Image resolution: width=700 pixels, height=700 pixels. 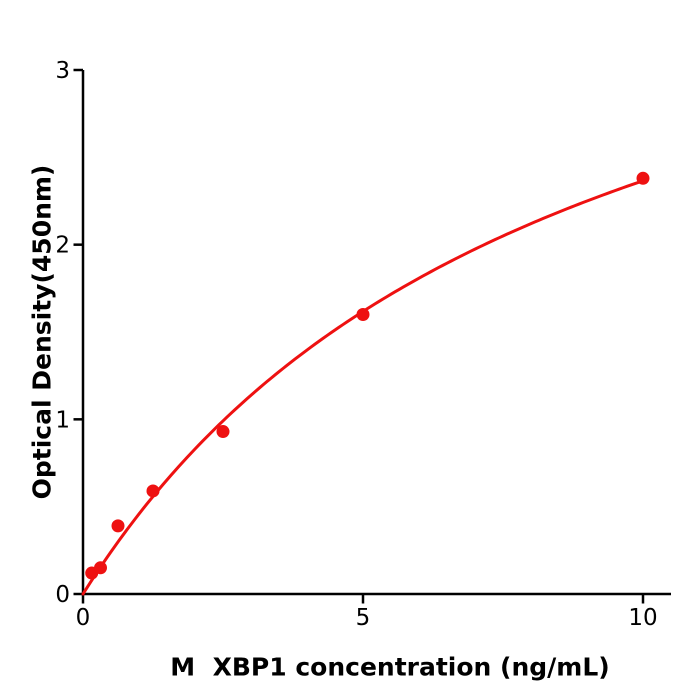 I want to click on x-tick-label: 5, so click(x=363, y=618).